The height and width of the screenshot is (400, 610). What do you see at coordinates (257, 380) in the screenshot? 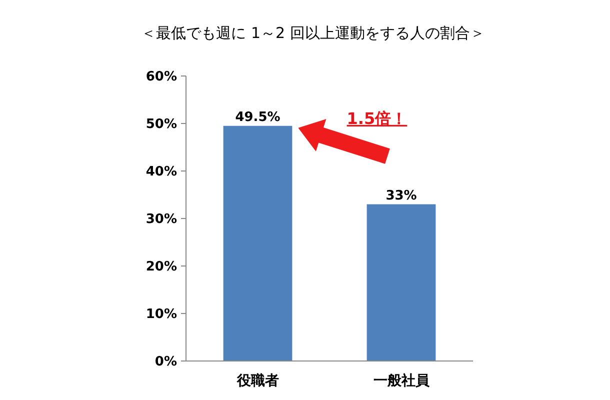
I see `x-tick-label: 役職者` at bounding box center [257, 380].